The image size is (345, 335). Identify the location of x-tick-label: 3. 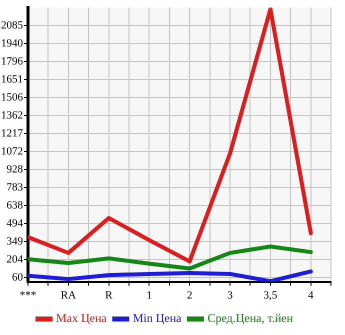
(230, 295).